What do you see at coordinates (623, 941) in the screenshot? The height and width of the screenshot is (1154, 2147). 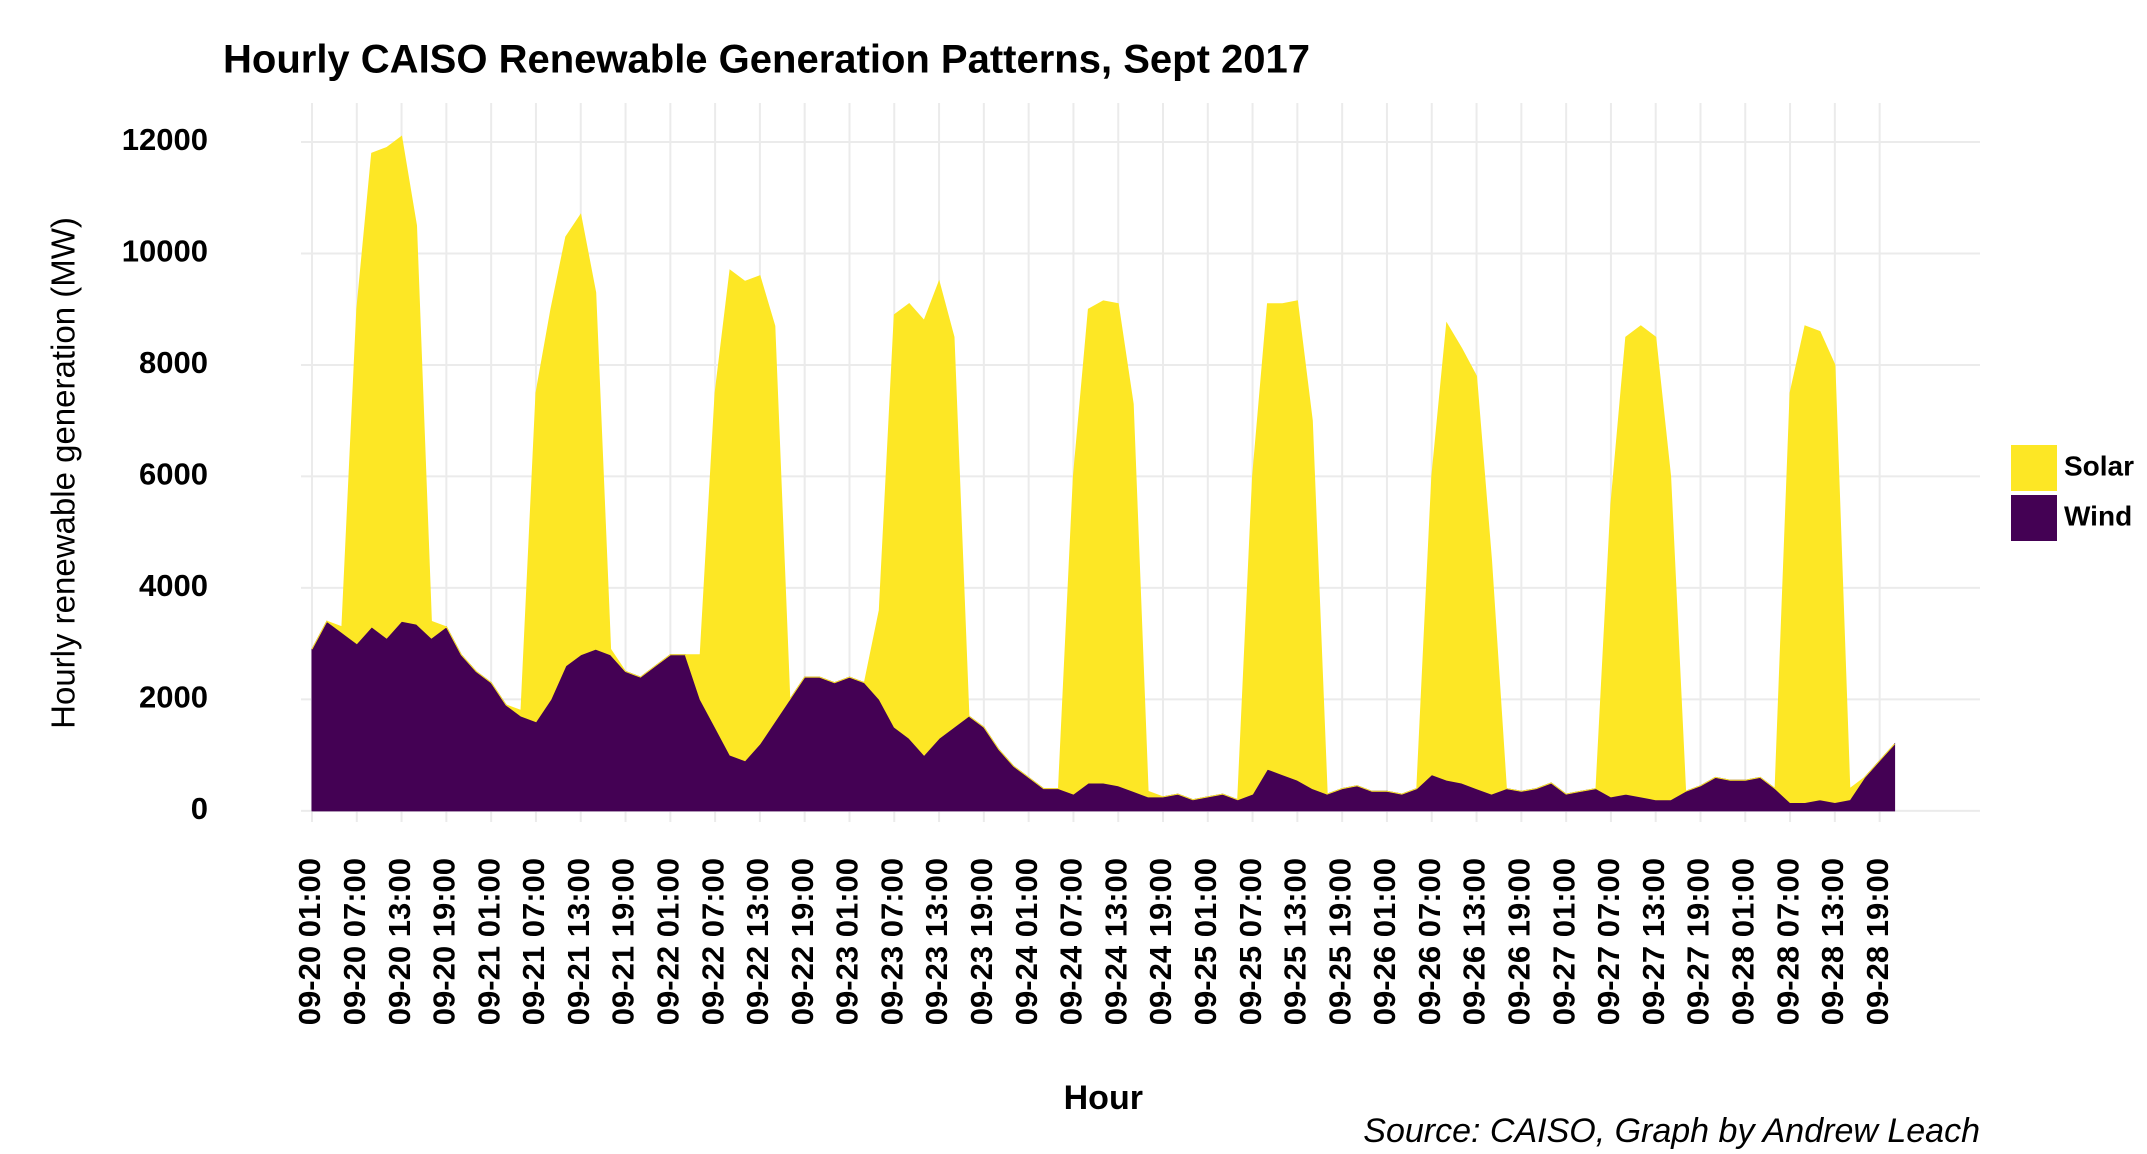 I see `x-tick-label: 09-21 19:00` at bounding box center [623, 941].